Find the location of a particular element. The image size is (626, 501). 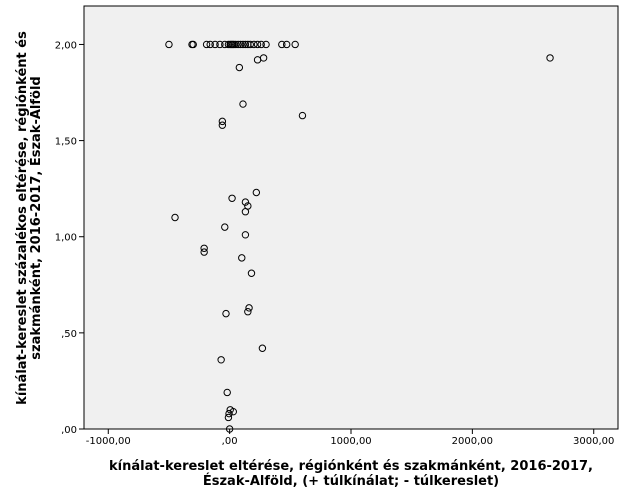

y-tick-label: 1,00 is located at coordinates (66, 238).